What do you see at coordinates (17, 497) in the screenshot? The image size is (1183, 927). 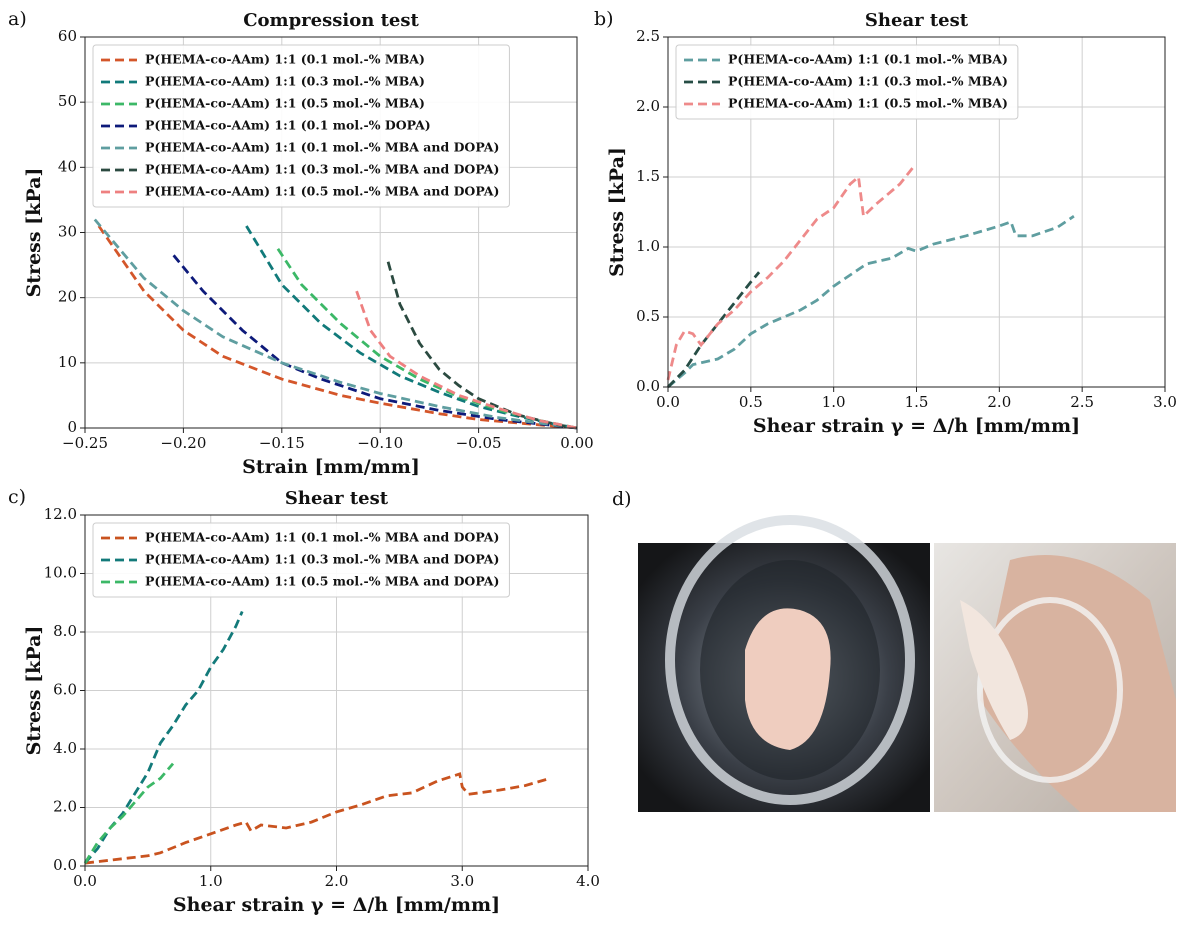 I see `panel-label: c)` at bounding box center [17, 497].